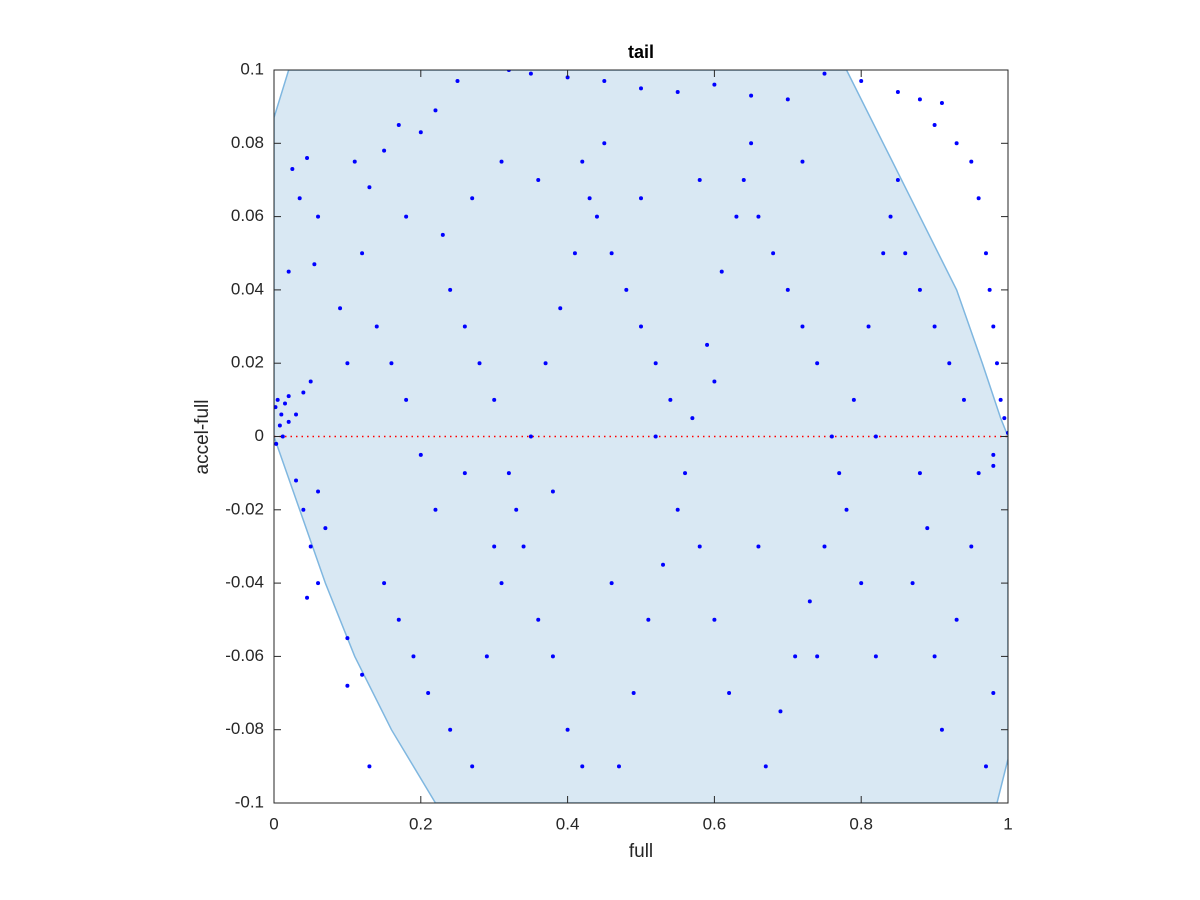 The image size is (1200, 900). What do you see at coordinates (247, 288) in the screenshot?
I see `y-tick-label: 0.04` at bounding box center [247, 288].